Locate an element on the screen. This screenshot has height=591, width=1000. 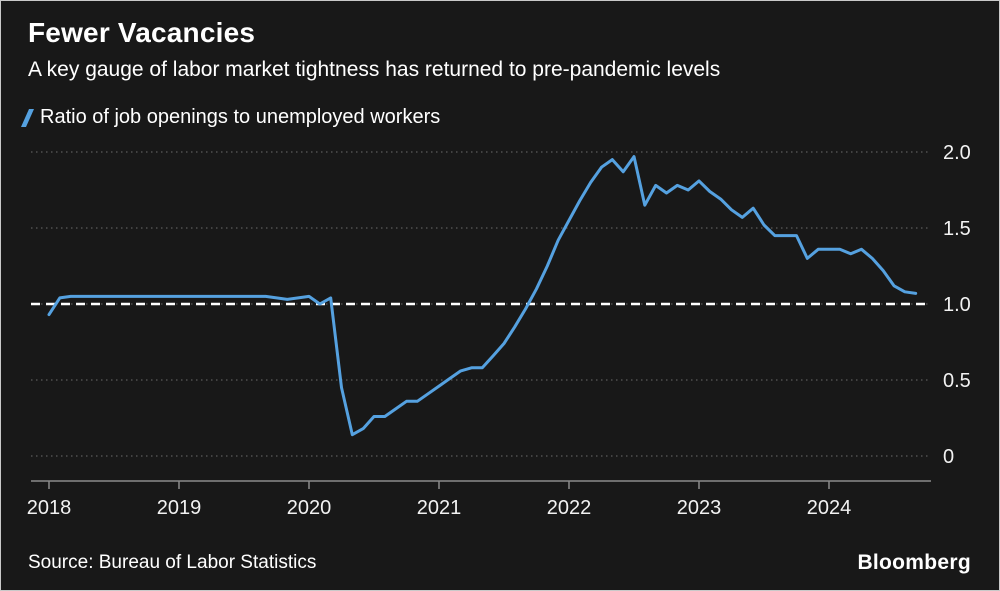
x-tick-label: 2020 is located at coordinates (309, 508).